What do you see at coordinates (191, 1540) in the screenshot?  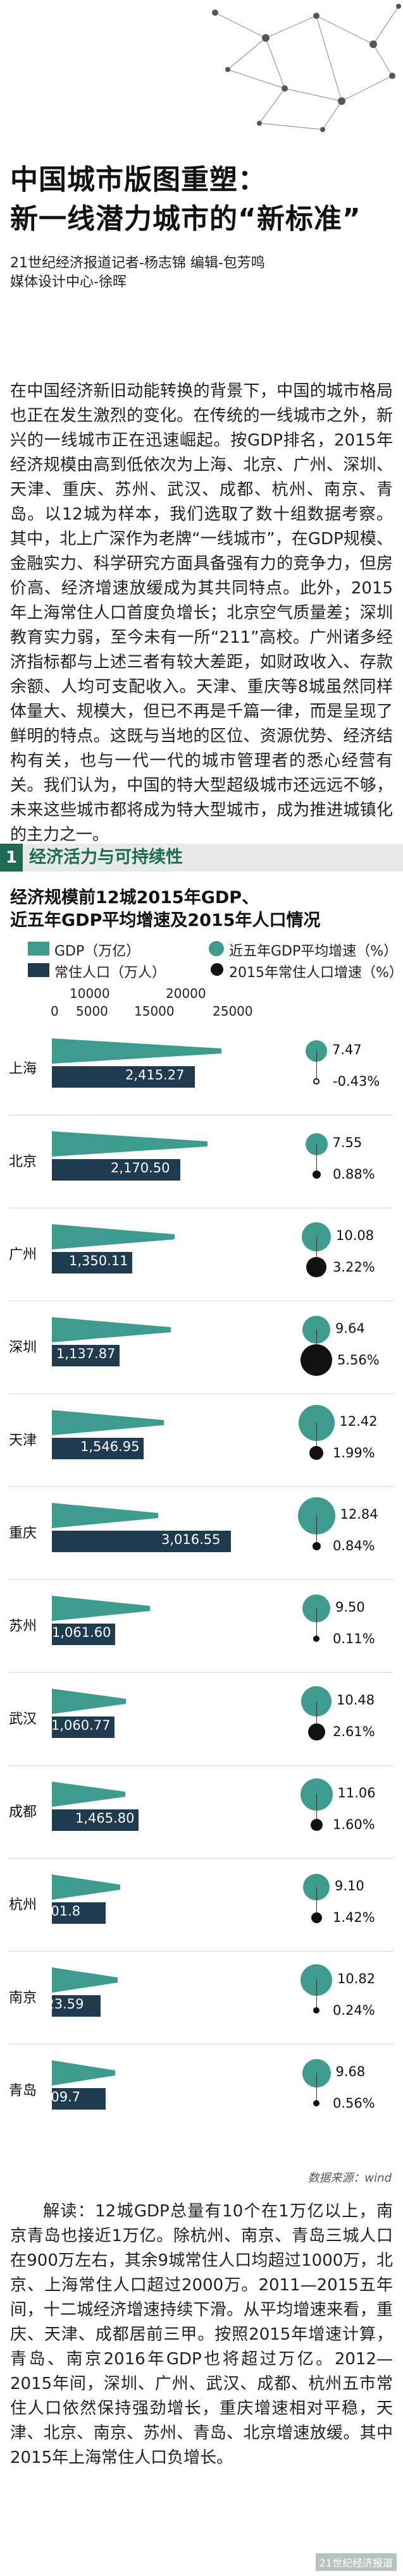 I see `population-value: 3,016.55` at bounding box center [191, 1540].